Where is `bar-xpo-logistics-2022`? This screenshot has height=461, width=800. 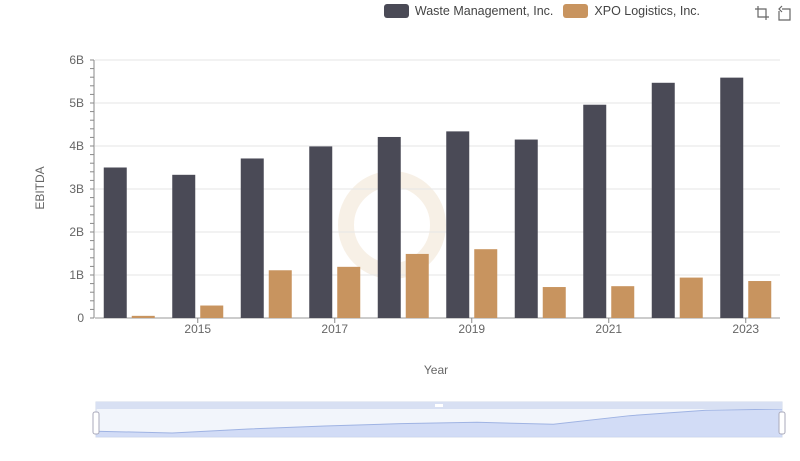
bar-xpo-logistics-2022 is located at coordinates (691, 297).